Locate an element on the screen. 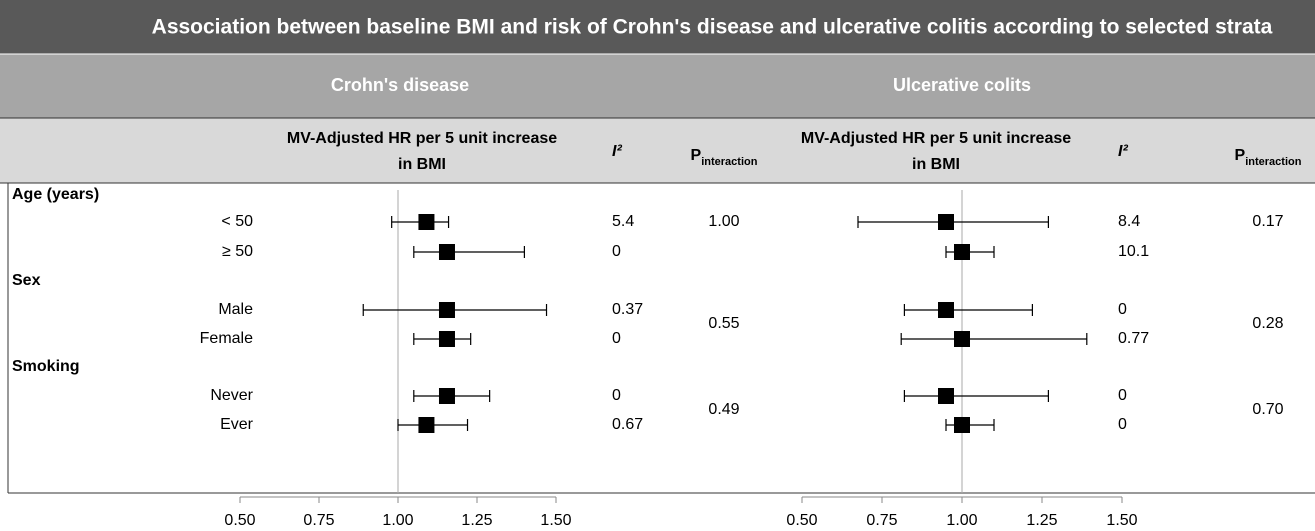 Image resolution: width=1315 pixels, height=531 pixels. i2-value: 10.1 is located at coordinates (1133, 251).